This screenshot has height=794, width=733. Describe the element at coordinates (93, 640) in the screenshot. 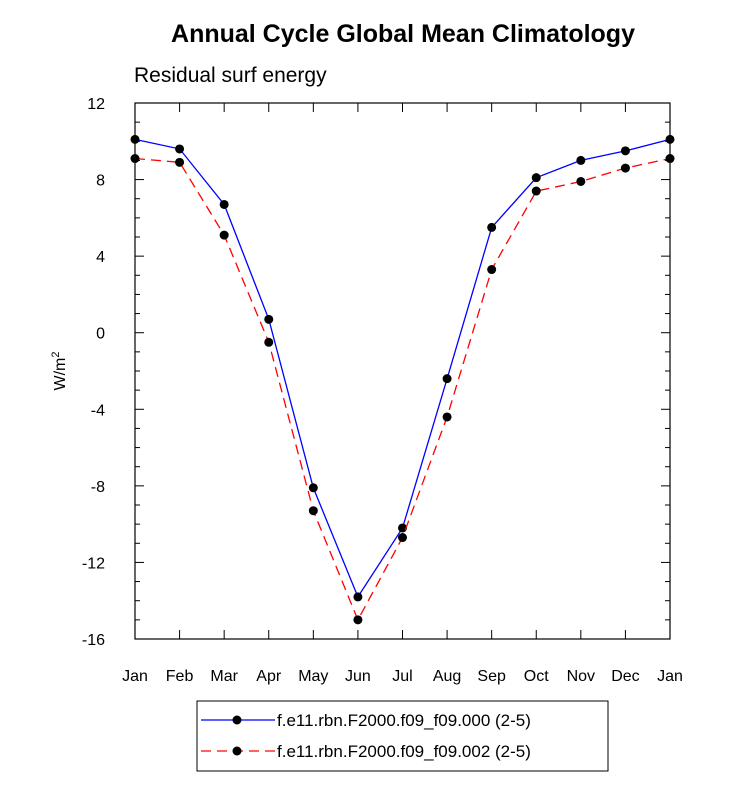

I see `y-tick-label: -16` at that location.